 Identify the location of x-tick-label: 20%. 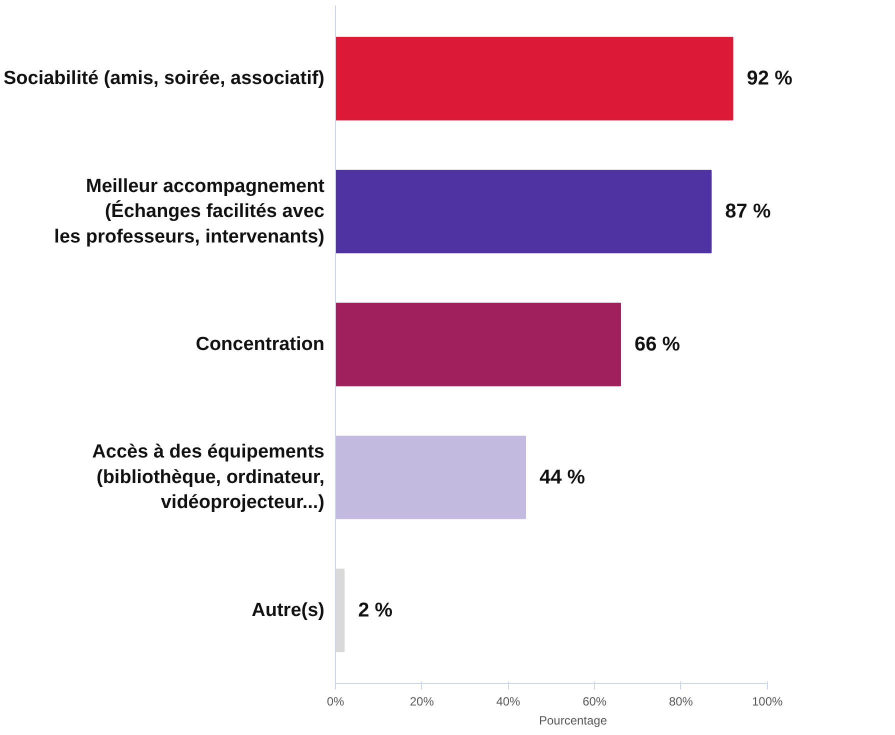
(422, 701).